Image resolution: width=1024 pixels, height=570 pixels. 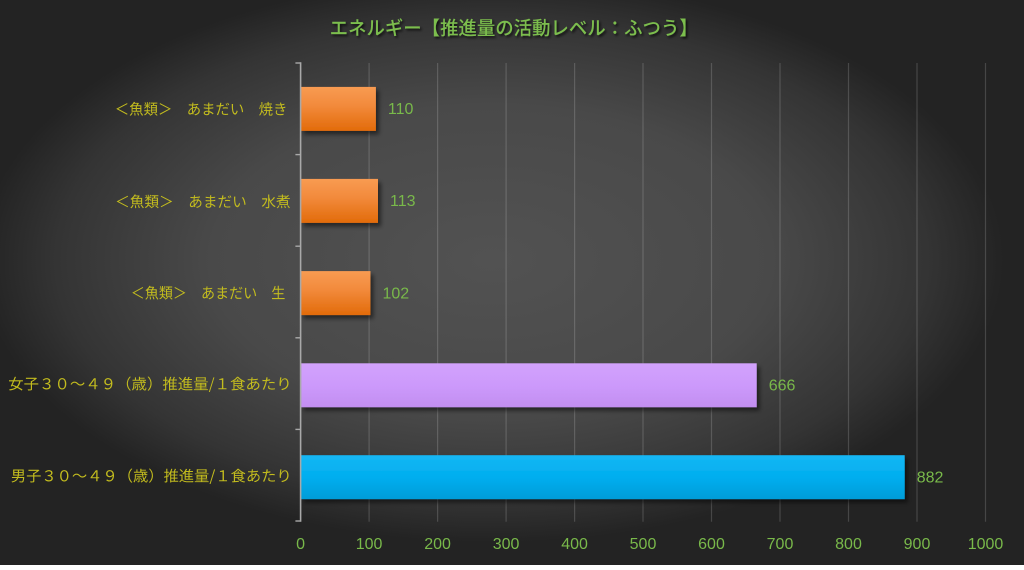 I want to click on svg-text: 102, so click(x=396, y=293).